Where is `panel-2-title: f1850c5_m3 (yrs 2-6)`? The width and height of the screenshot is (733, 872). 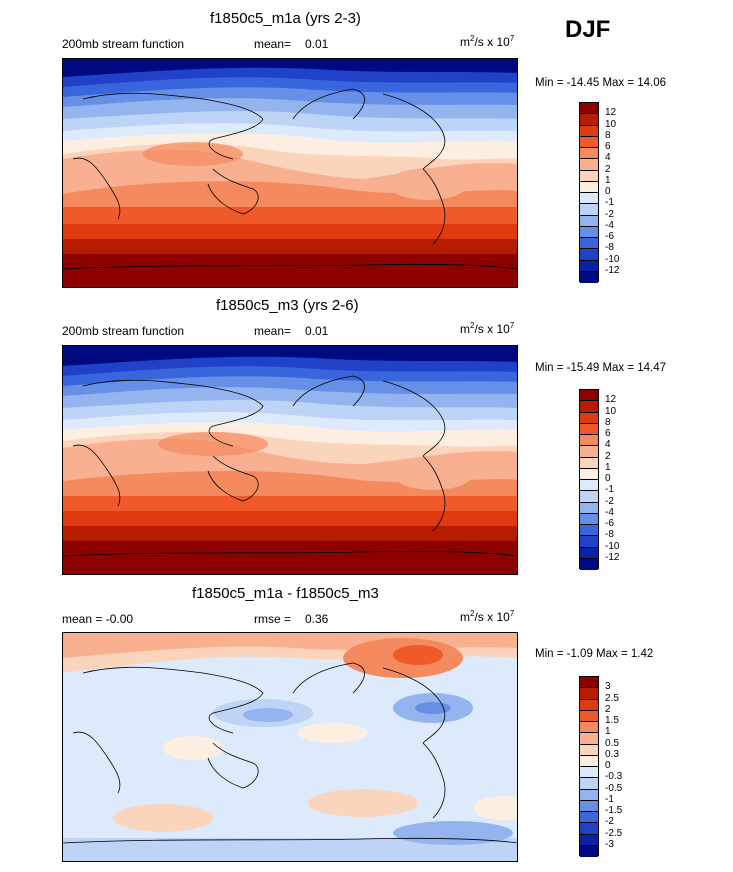
panel-2-title: f1850c5_m3 (yrs 2-6) is located at coordinates (287, 305).